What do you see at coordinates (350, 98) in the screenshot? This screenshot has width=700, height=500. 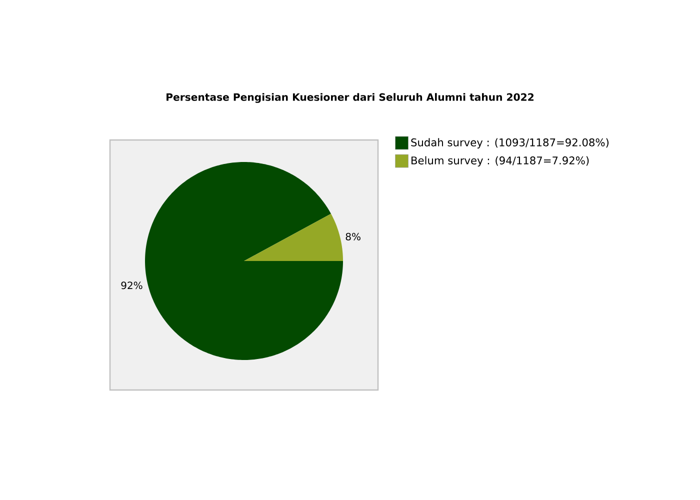 I see `chart-title: Persentase Pengisian Kuesioner dari Seluruh Alumni tahun 2022` at bounding box center [350, 98].